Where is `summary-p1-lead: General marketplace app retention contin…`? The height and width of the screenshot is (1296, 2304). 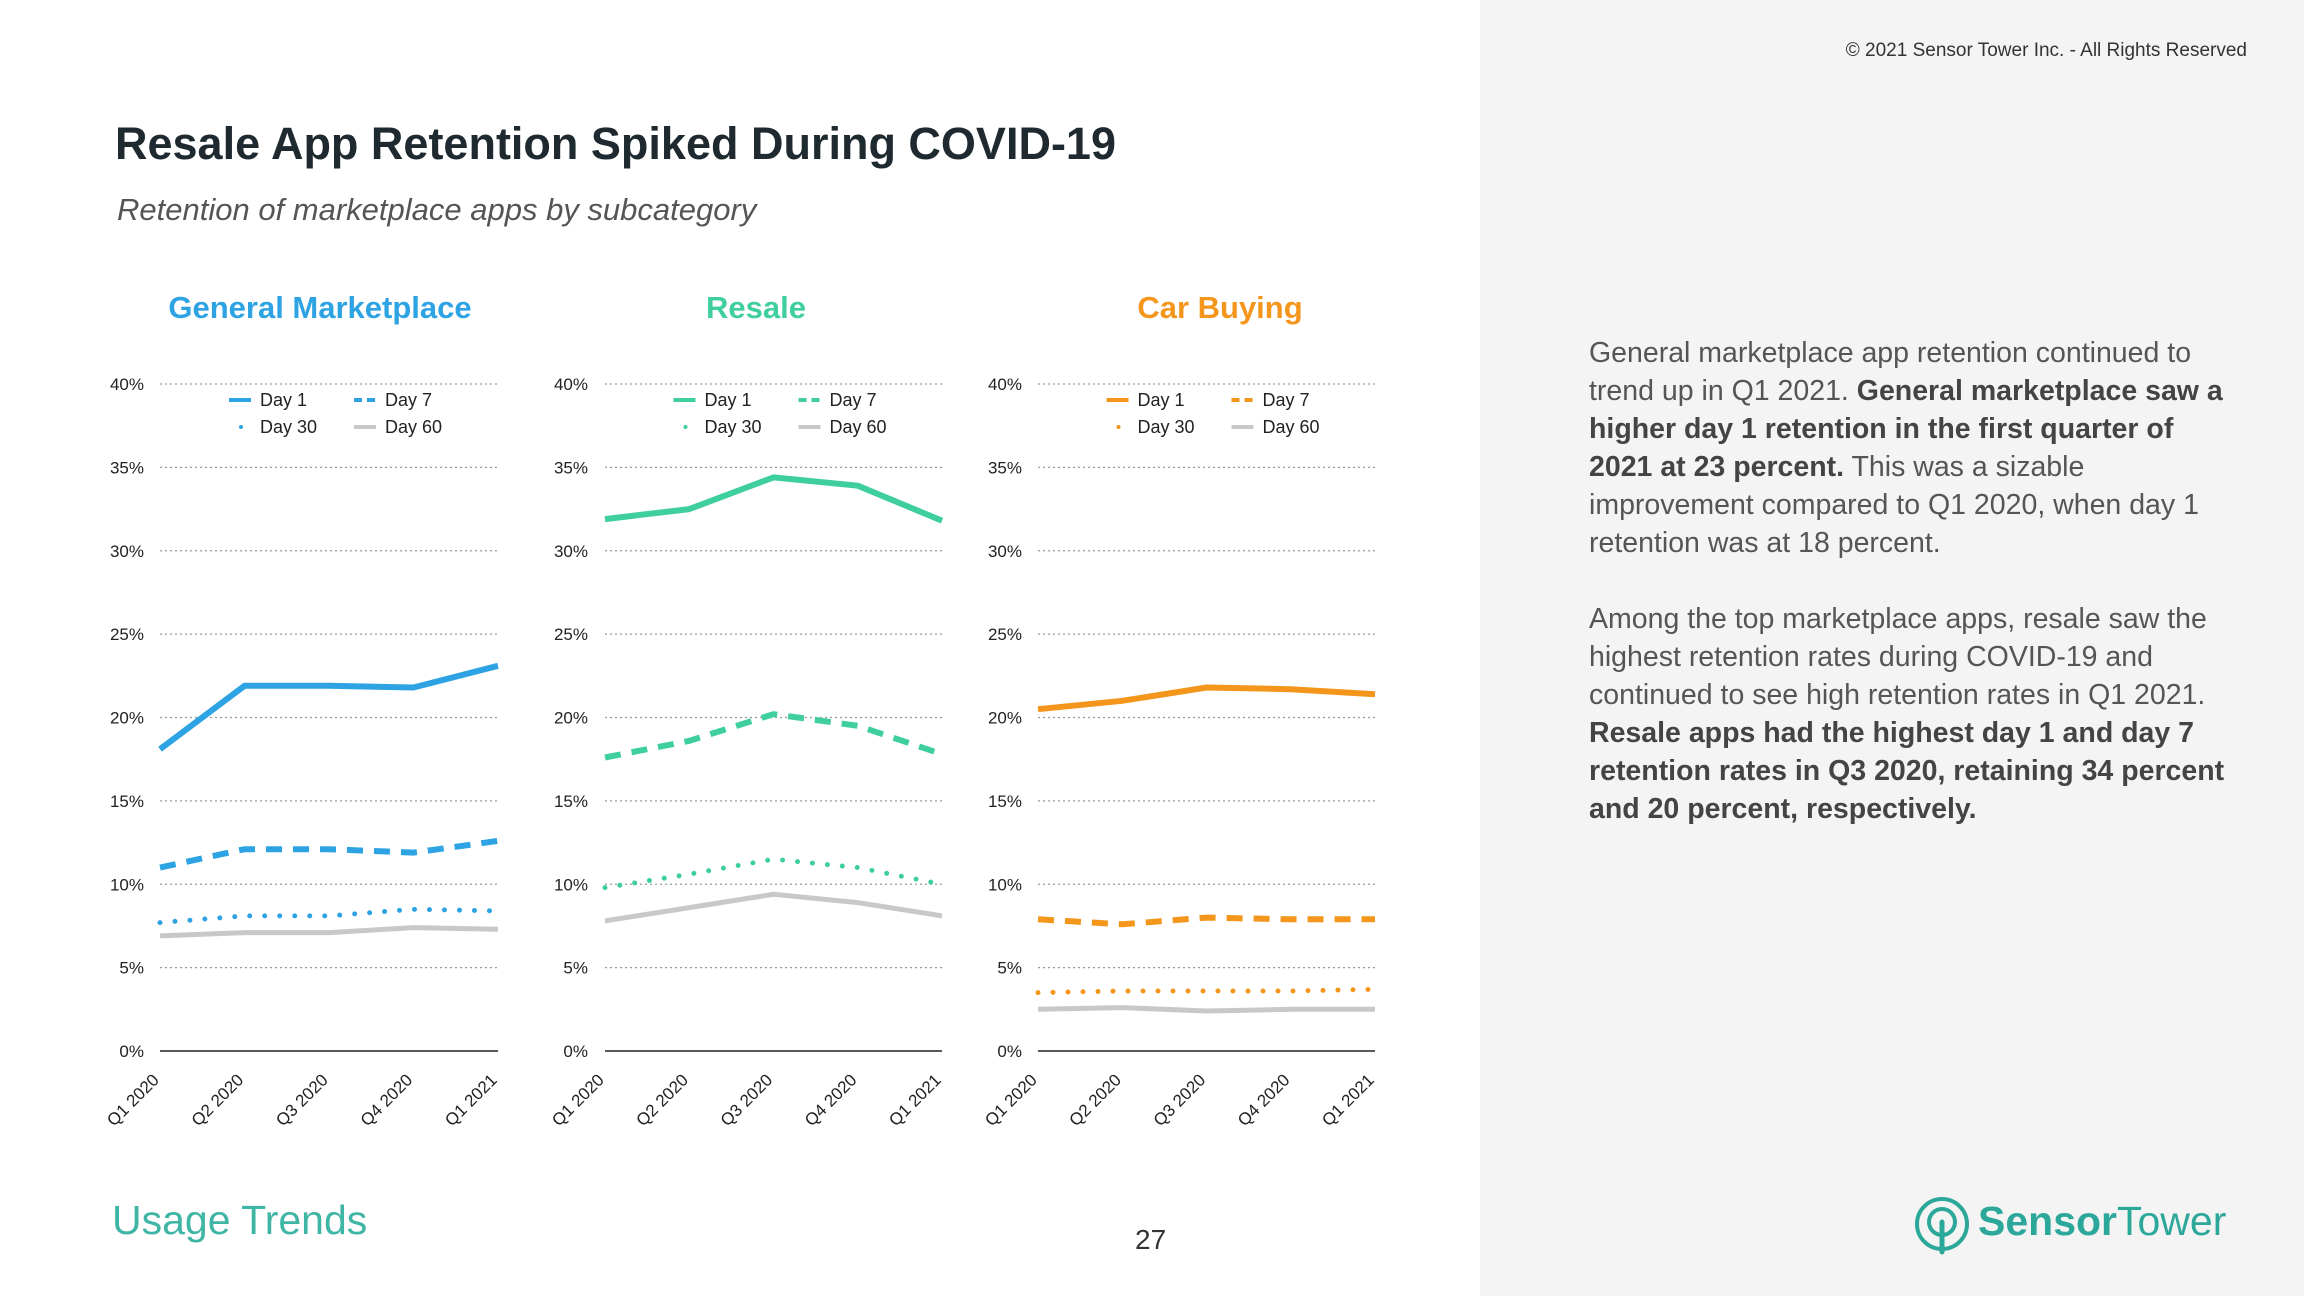
summary-p1-lead: General marketplace app retention contin… is located at coordinates (1890, 372).